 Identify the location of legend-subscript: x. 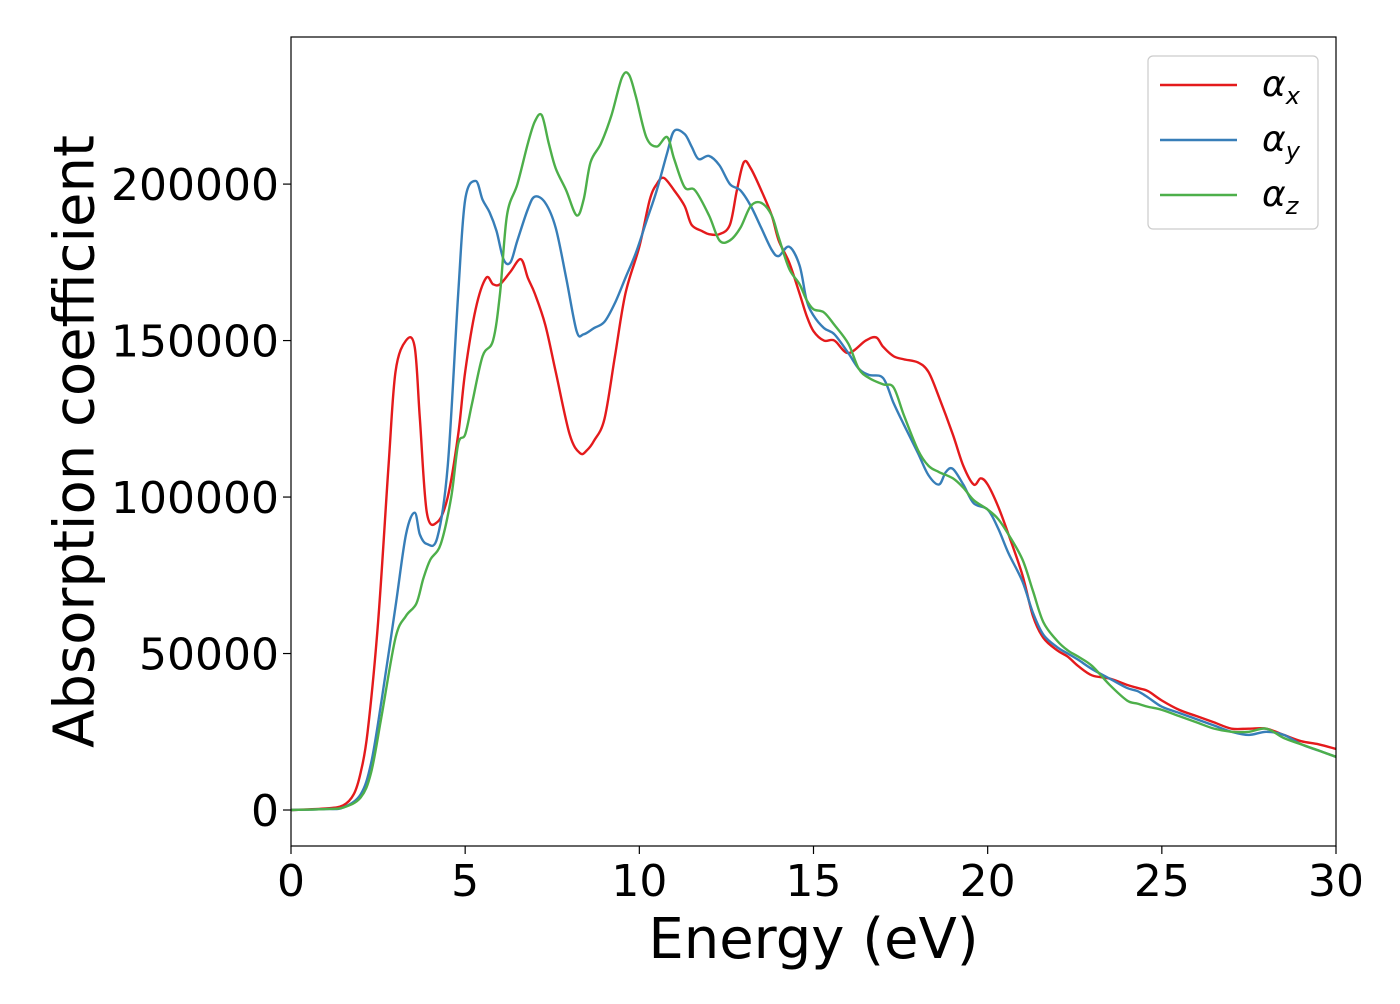
(1293, 96).